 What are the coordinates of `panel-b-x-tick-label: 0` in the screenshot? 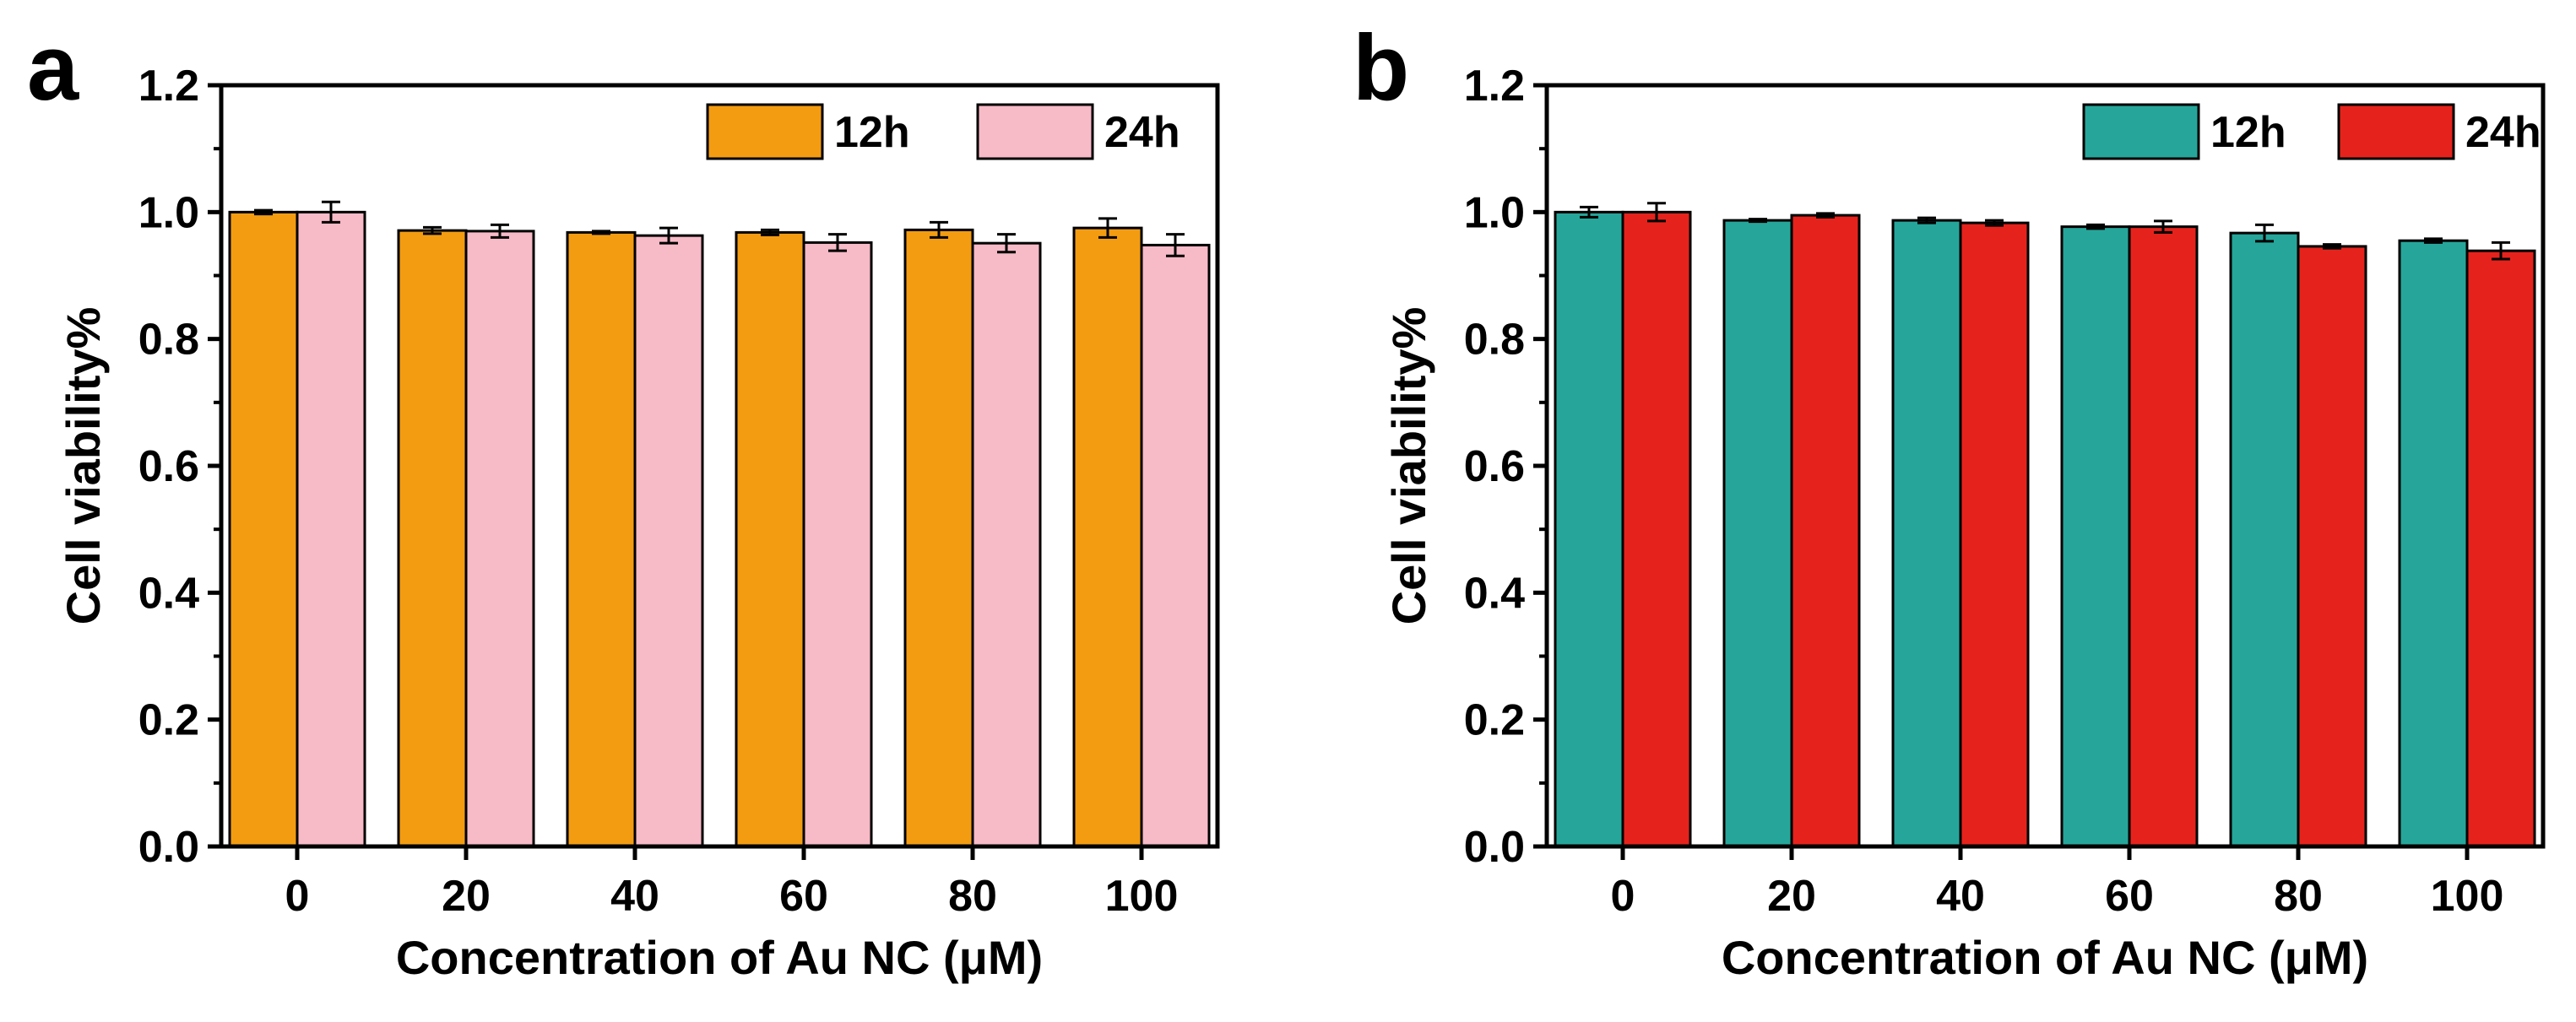 It's located at (1623, 897).